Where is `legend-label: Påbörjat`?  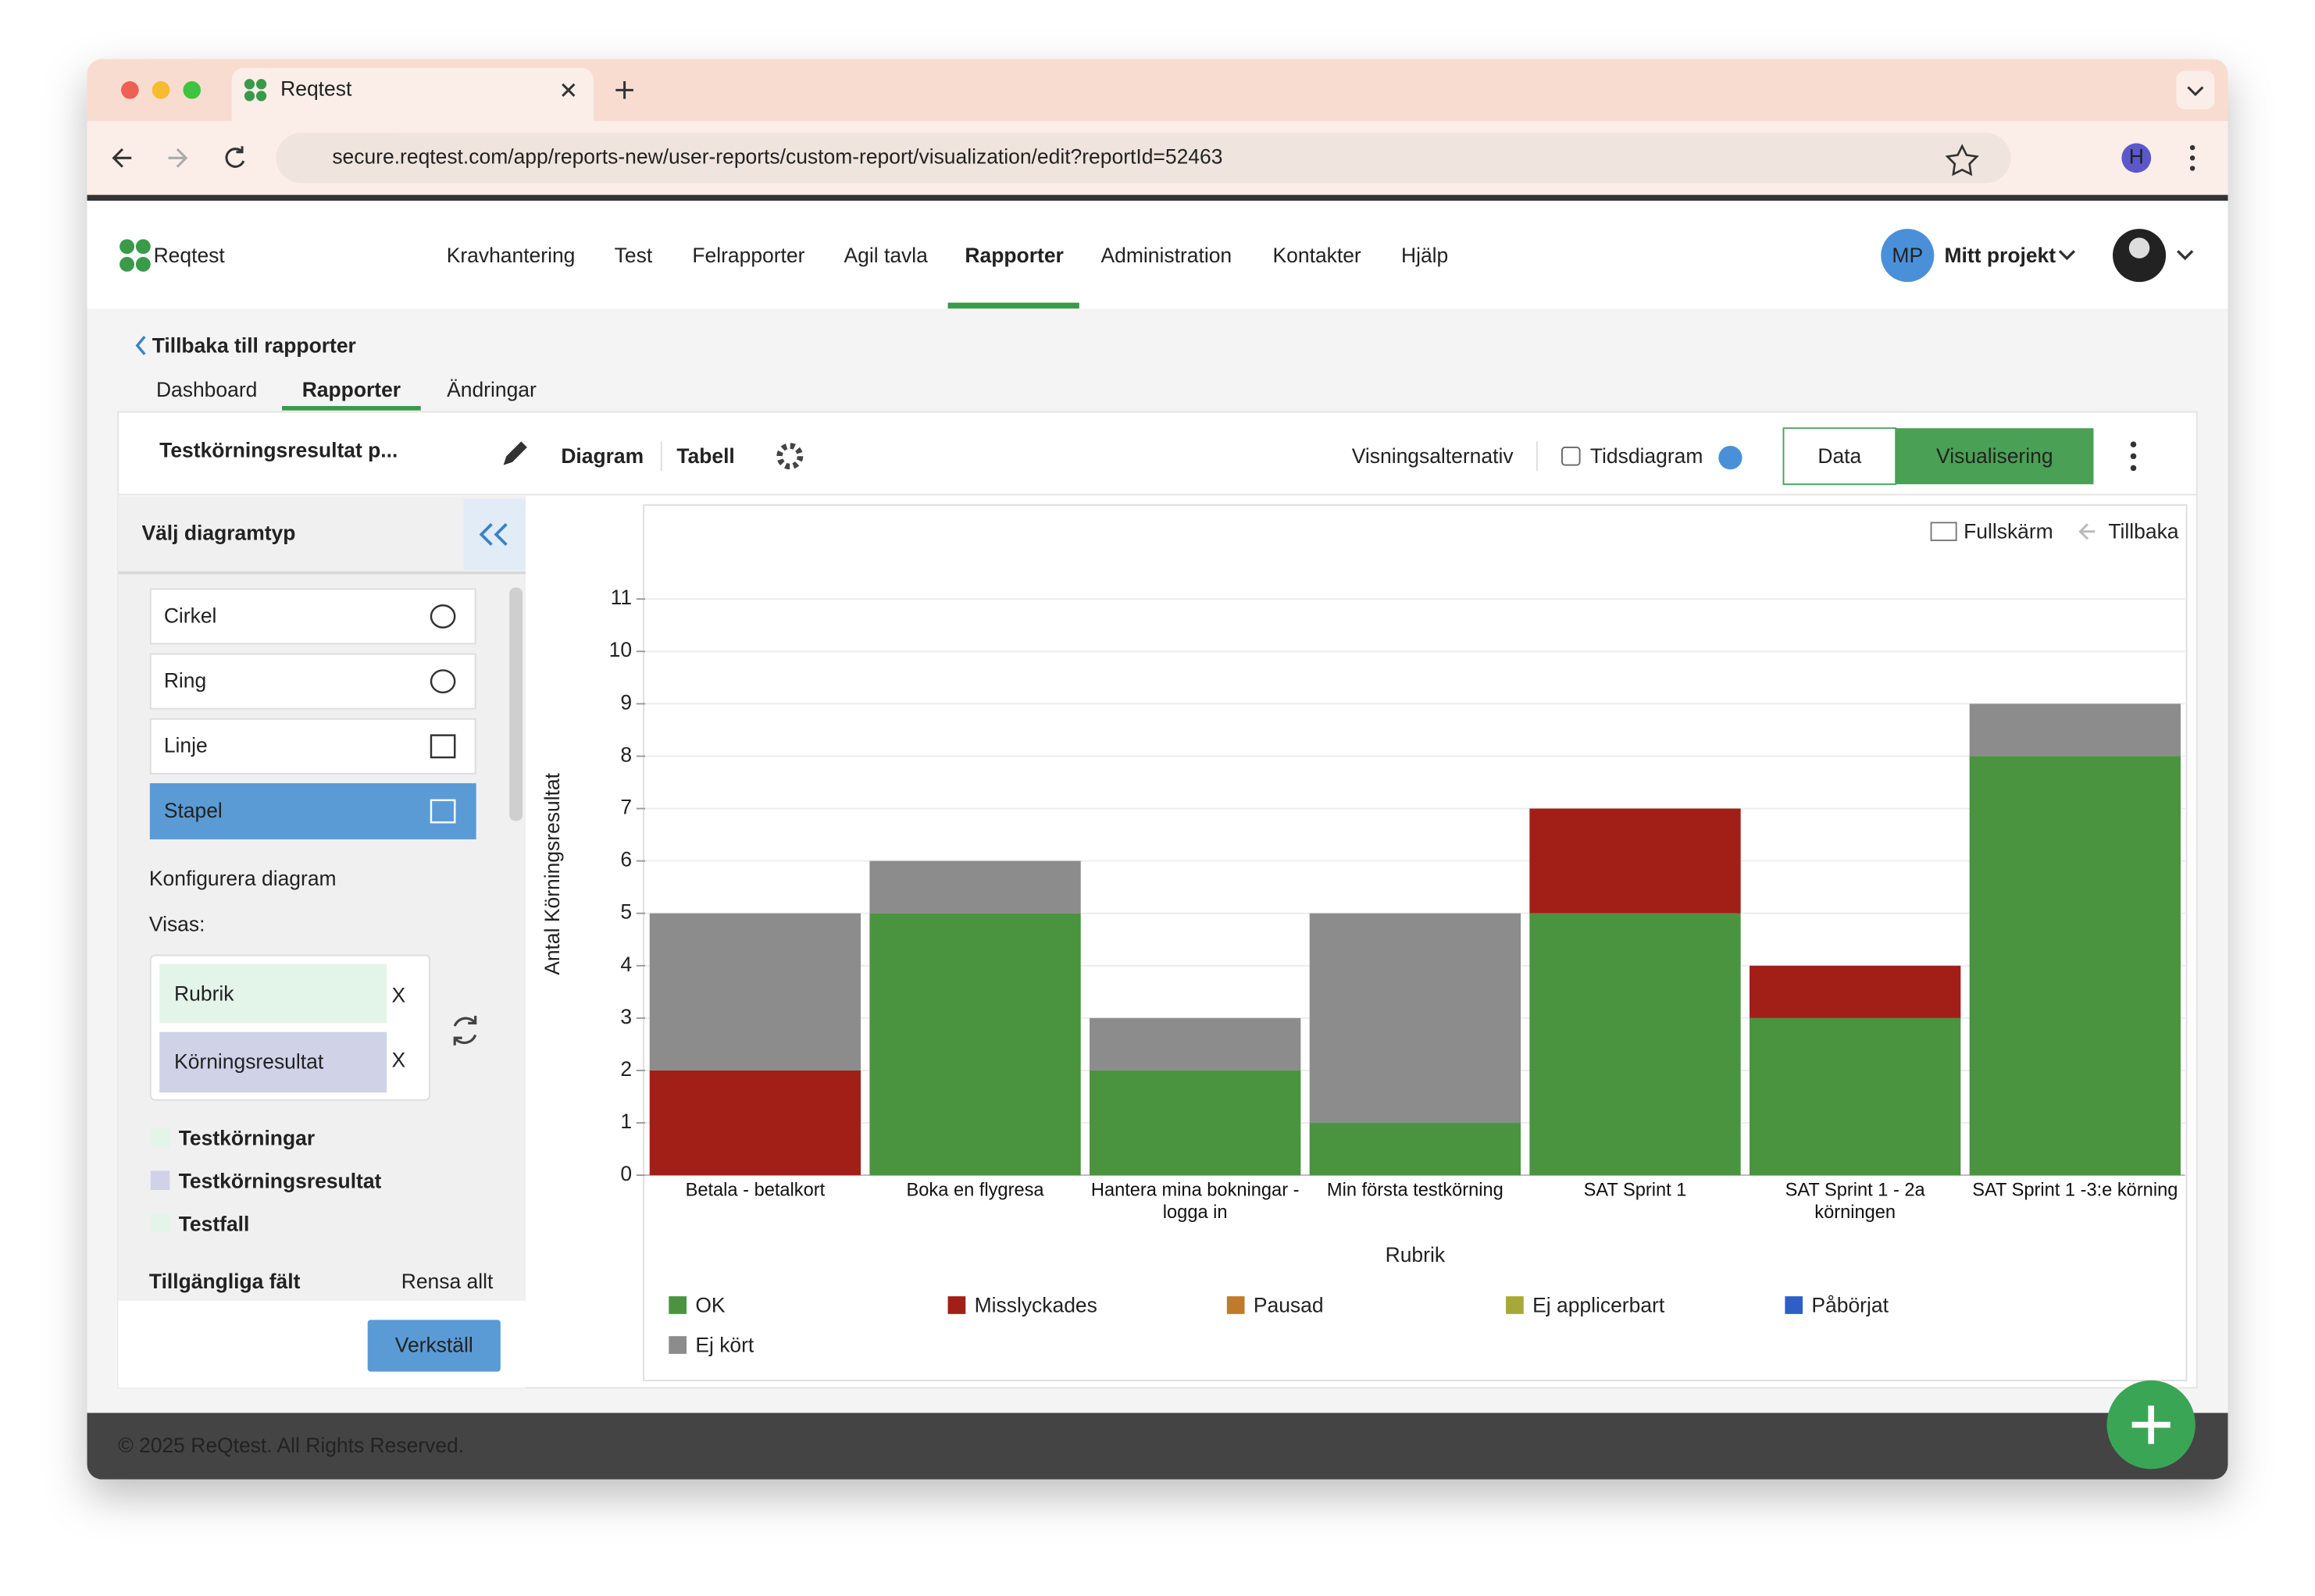
legend-label: Påbörjat is located at coordinates (1850, 1304).